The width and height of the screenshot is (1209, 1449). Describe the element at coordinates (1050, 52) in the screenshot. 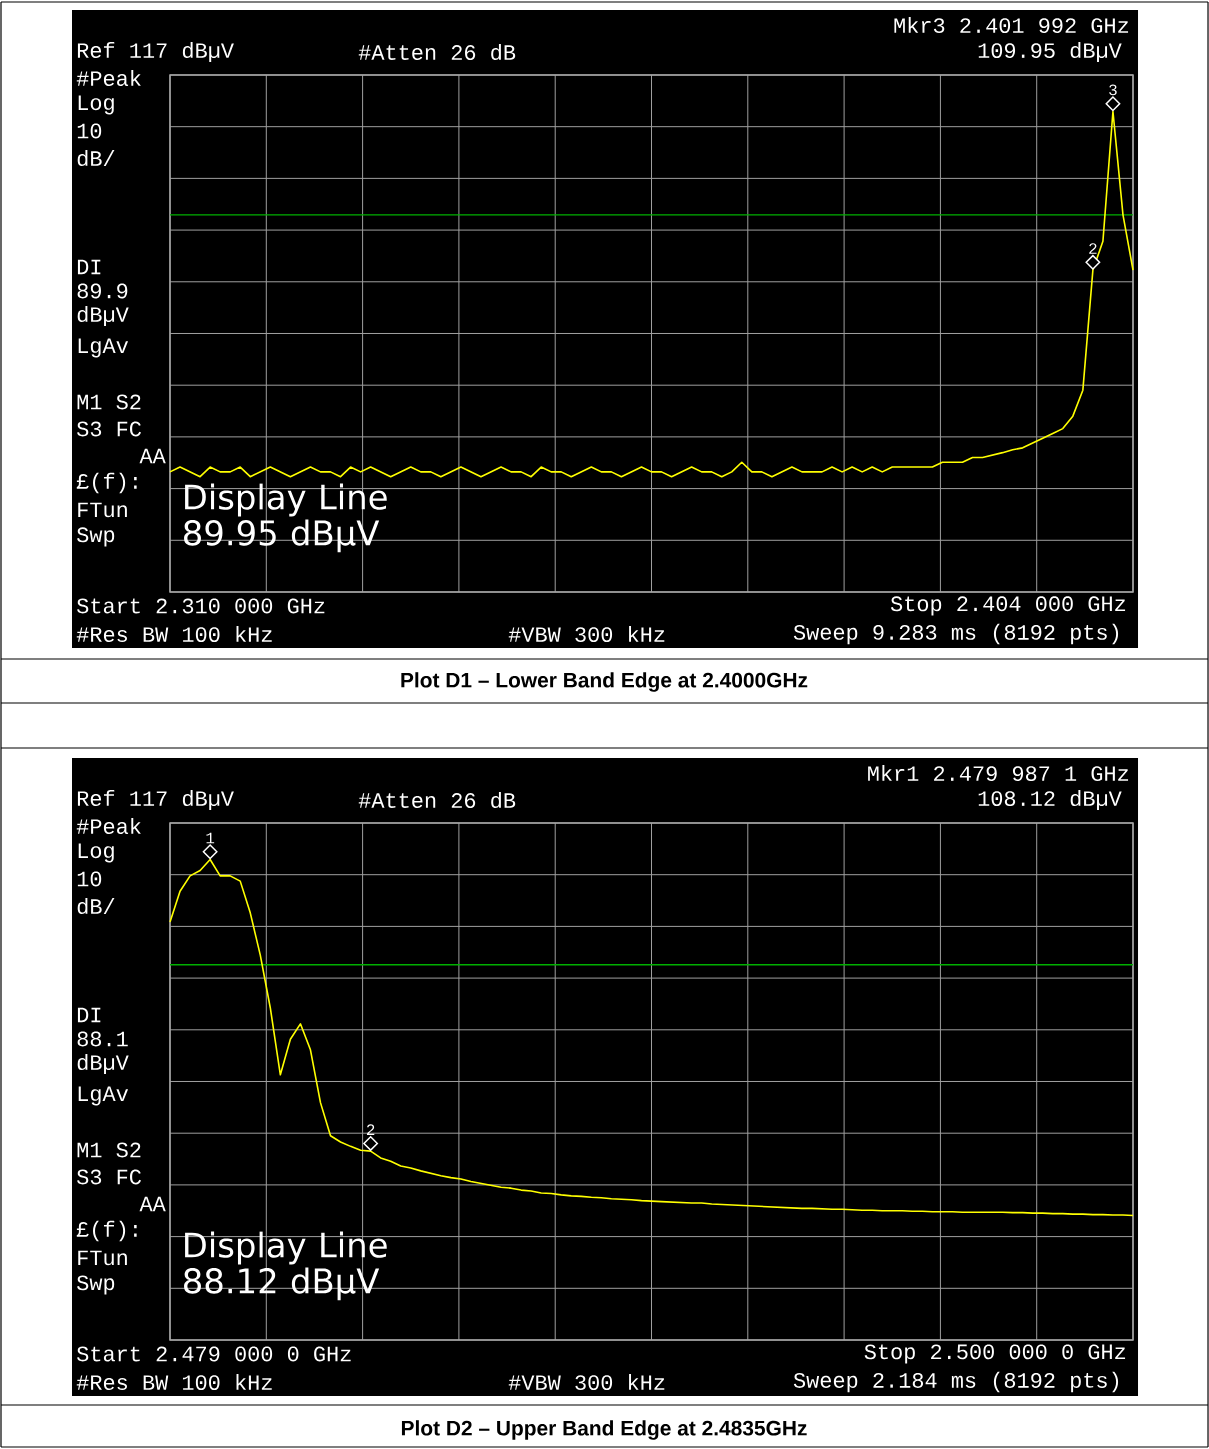

I see `text: 109.95 dBµV` at that location.